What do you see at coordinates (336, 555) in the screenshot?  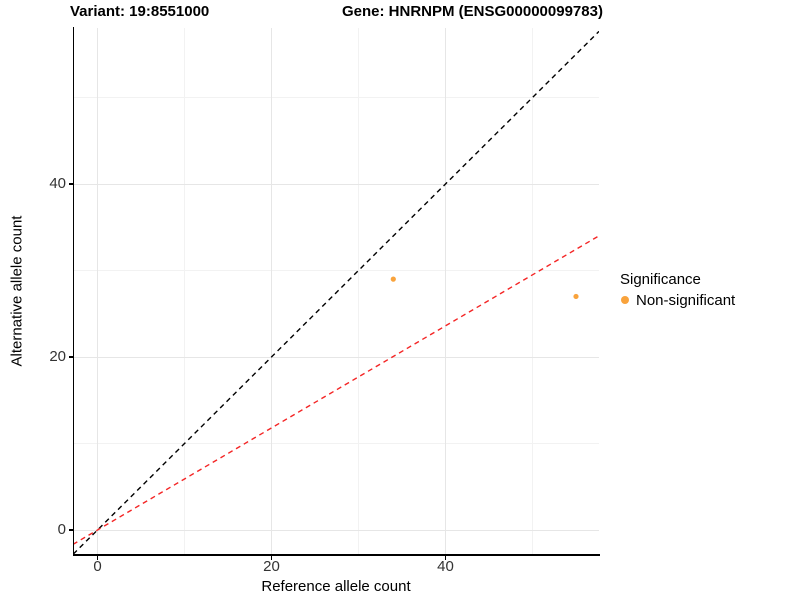 I see `x-axis-line` at bounding box center [336, 555].